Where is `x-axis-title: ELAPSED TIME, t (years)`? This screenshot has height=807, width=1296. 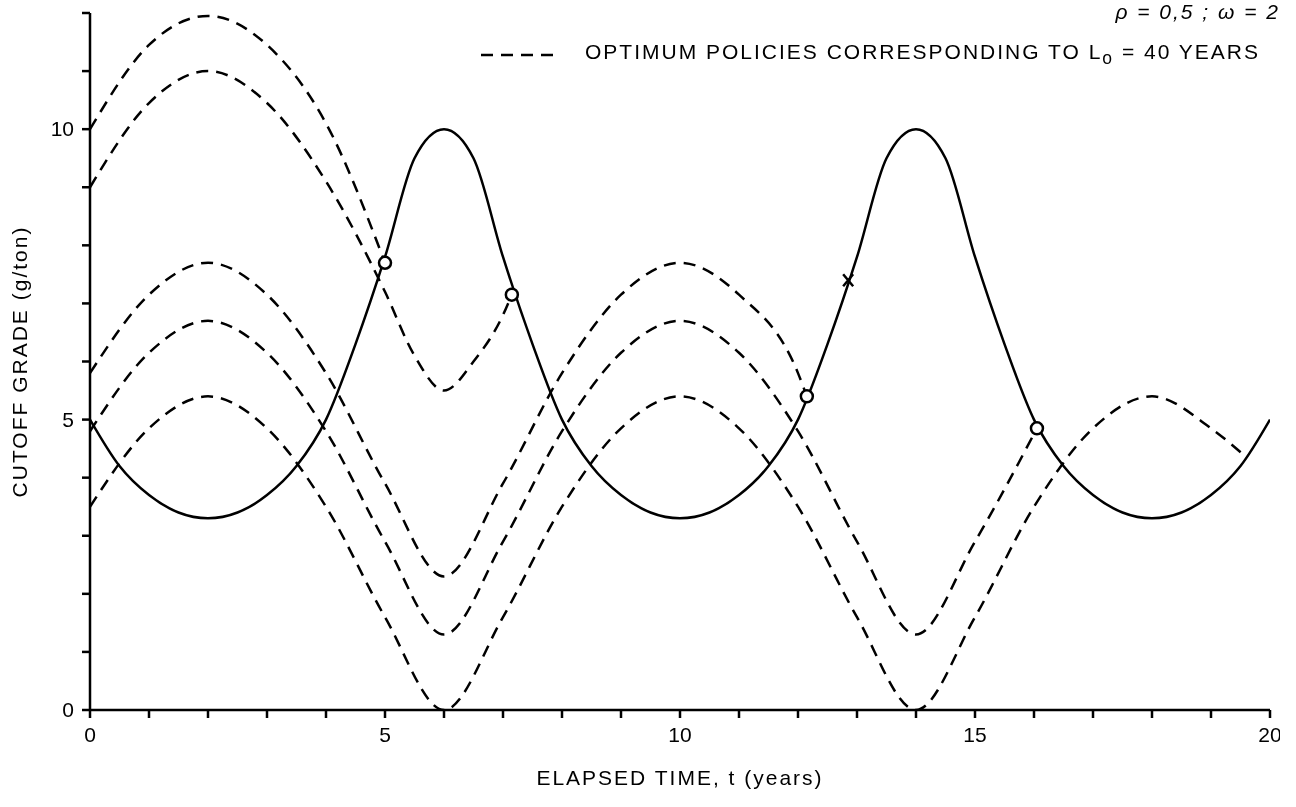 x-axis-title: ELAPSED TIME, t (years) is located at coordinates (680, 777).